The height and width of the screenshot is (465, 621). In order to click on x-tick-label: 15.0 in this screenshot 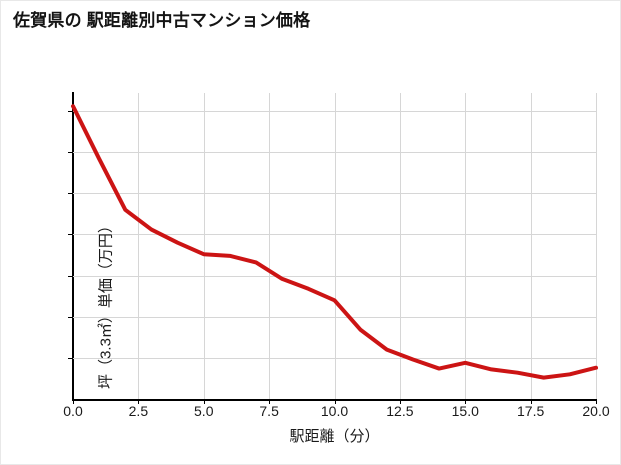, I will do `click(465, 411)`.